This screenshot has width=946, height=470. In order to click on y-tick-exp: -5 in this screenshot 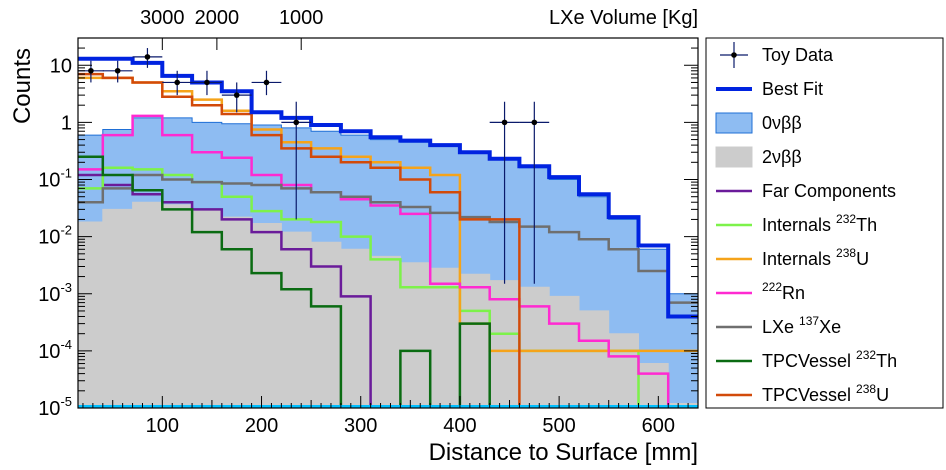, I will do `click(66, 401)`.